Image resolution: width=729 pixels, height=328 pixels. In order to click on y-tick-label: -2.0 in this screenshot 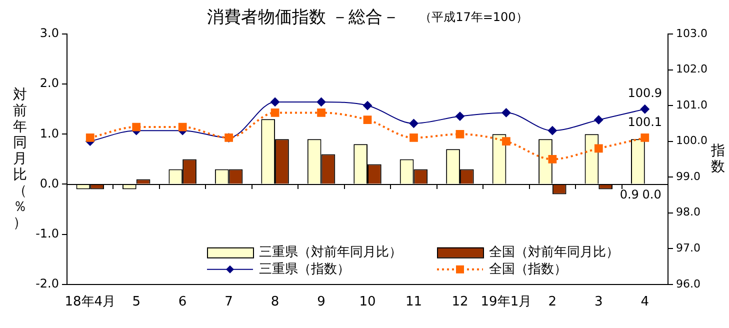, I will do `click(47, 283)`.